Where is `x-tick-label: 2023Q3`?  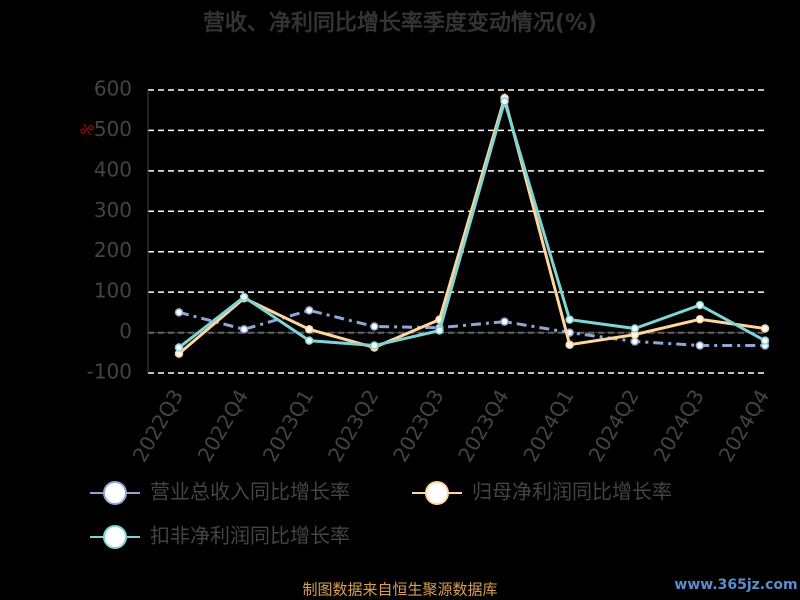 x-tick-label: 2023Q3 is located at coordinates (418, 425).